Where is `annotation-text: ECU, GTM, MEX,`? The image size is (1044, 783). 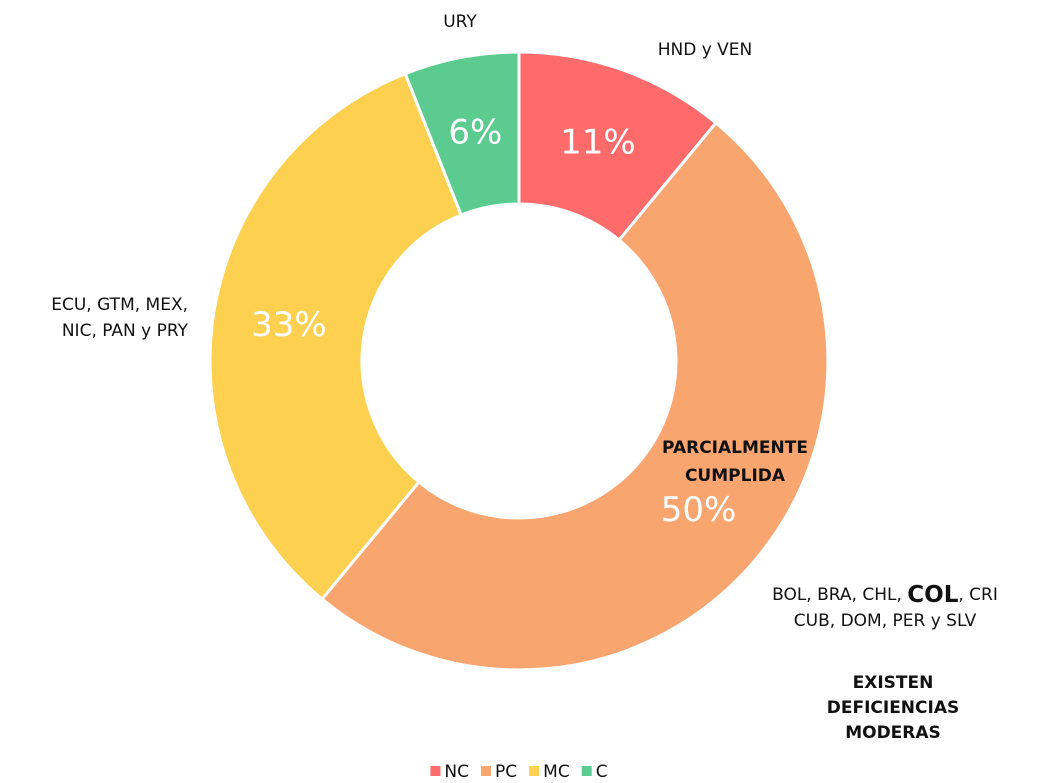
annotation-text: ECU, GTM, MEX, is located at coordinates (119, 305).